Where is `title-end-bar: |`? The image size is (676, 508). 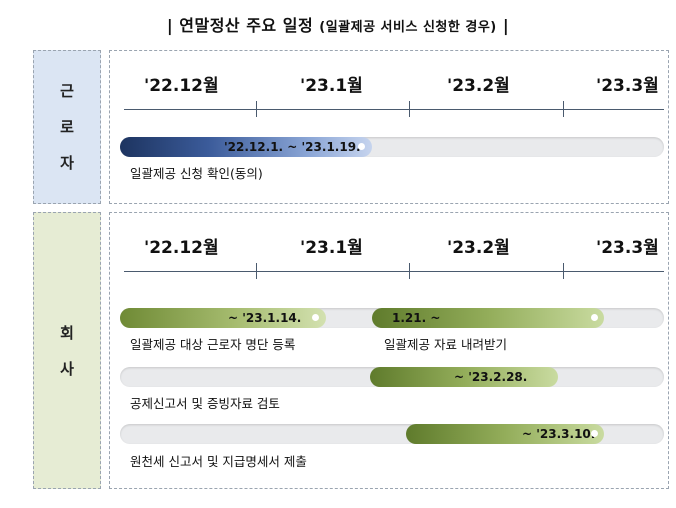 title-end-bar: | is located at coordinates (506, 25).